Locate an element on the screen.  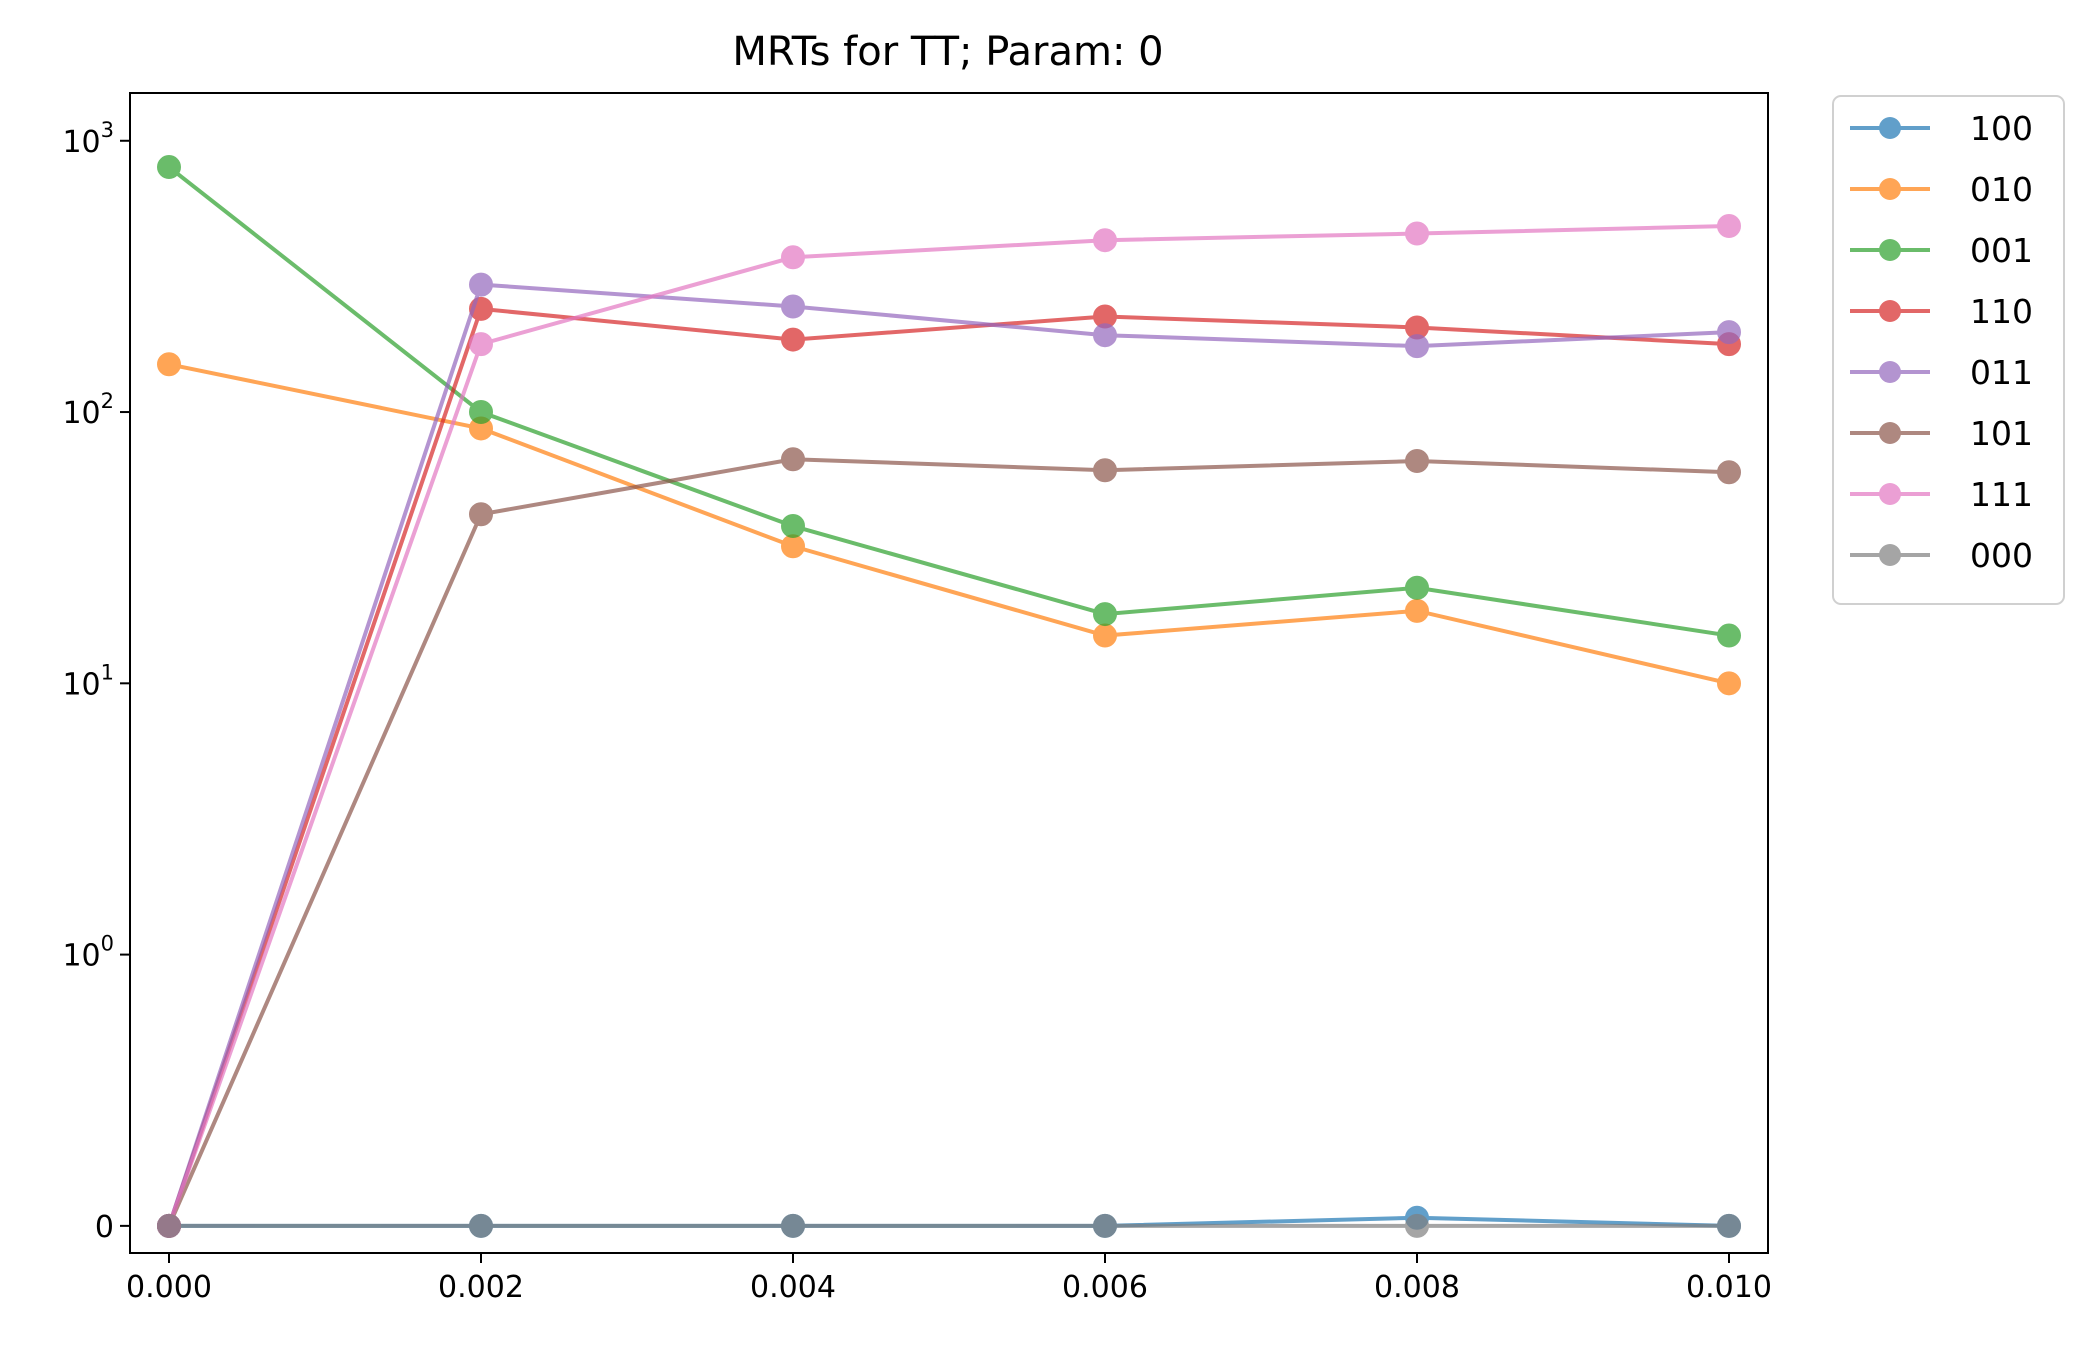
legend-label: 110 is located at coordinates (2001, 311).